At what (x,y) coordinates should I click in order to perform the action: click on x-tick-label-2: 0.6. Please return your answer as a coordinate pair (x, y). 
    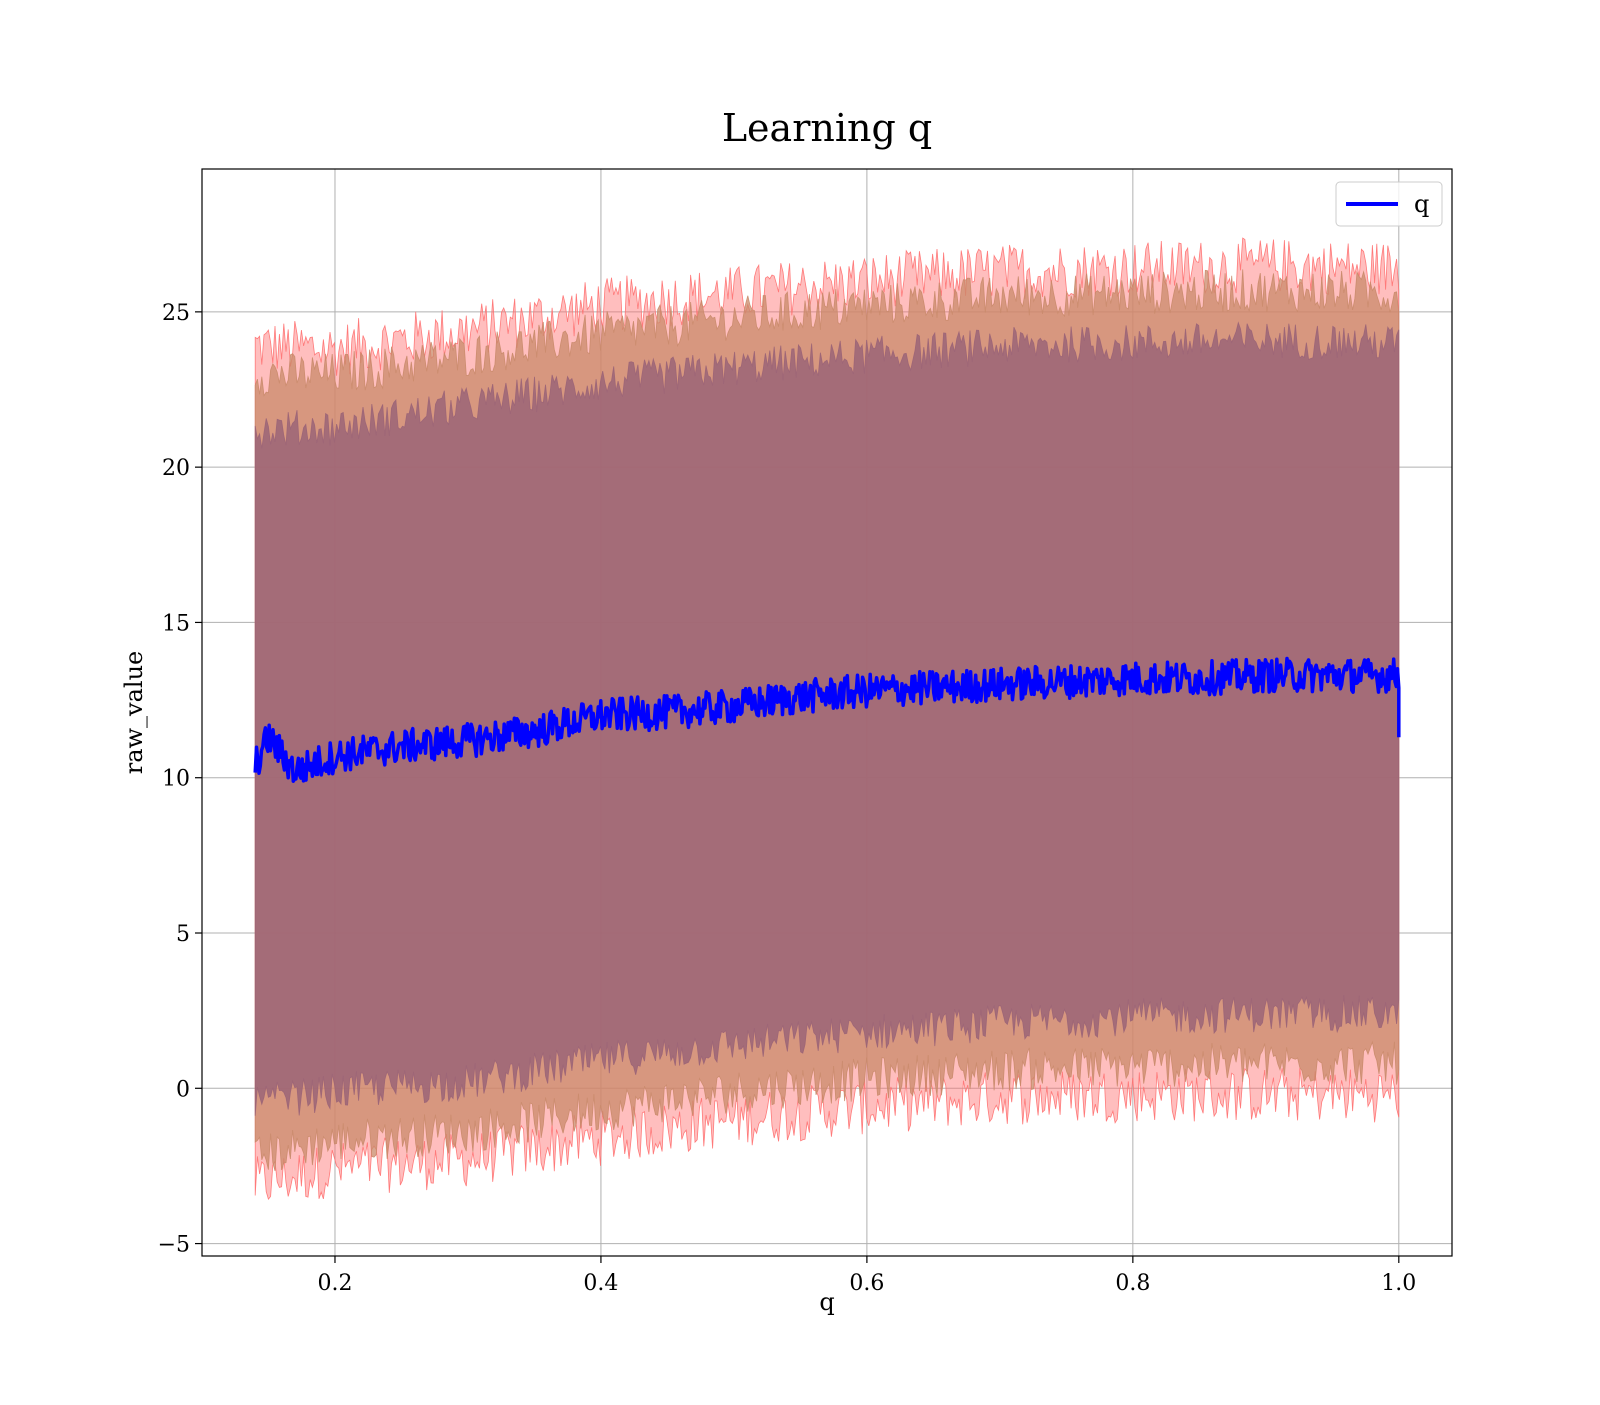
    Looking at the image, I should click on (866, 1283).